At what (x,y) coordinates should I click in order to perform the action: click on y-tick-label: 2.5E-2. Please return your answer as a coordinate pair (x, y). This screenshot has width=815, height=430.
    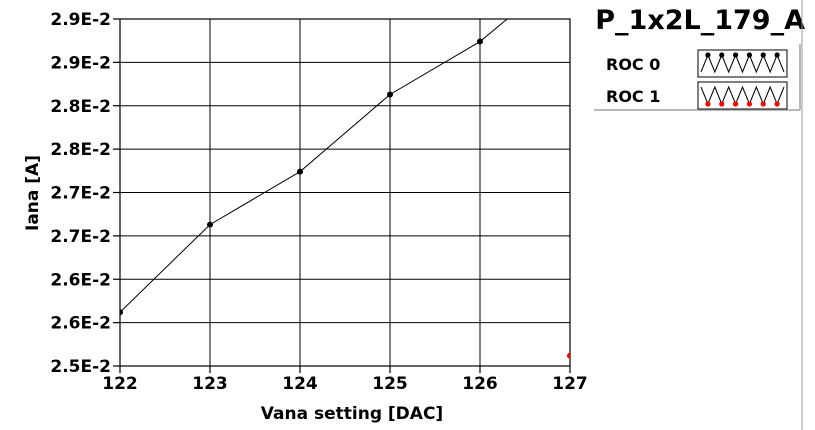
    Looking at the image, I should click on (80, 367).